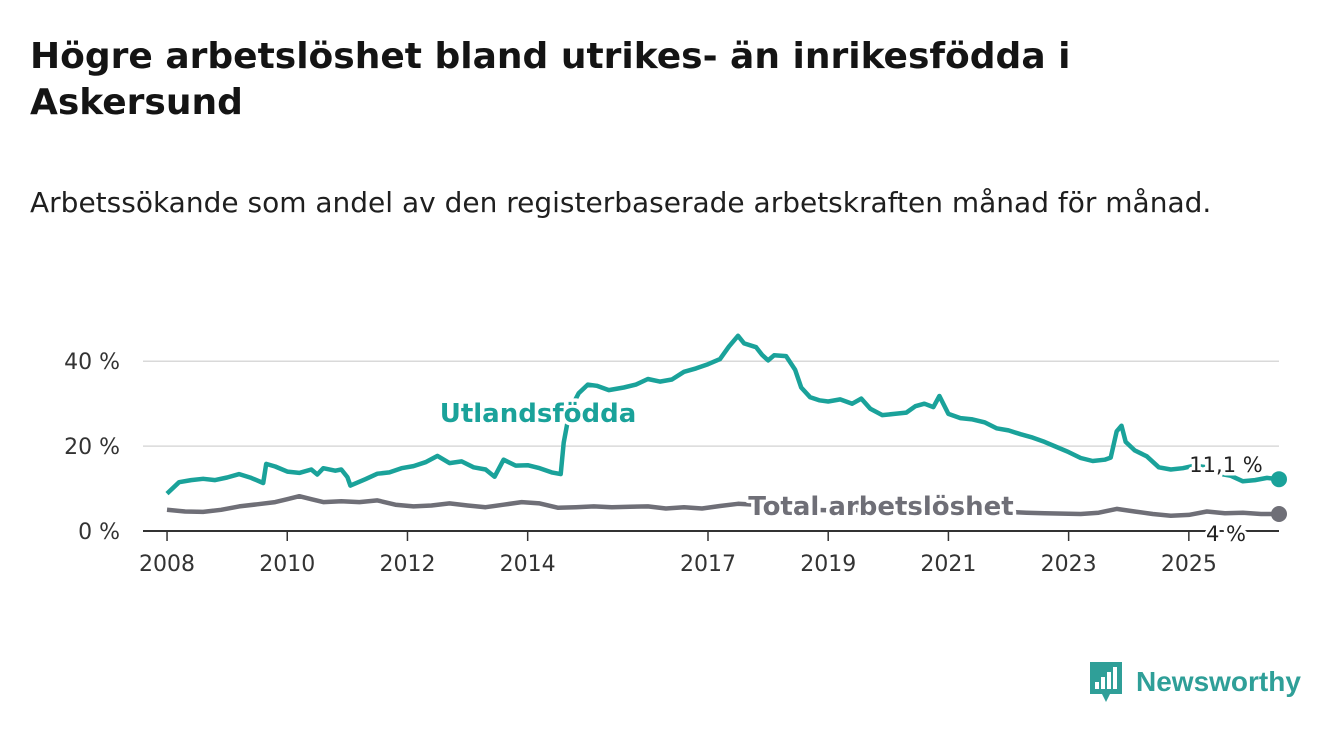 The image size is (1340, 734). What do you see at coordinates (880, 507) in the screenshot?
I see `series-label-total: Total arbetslöshet` at bounding box center [880, 507].